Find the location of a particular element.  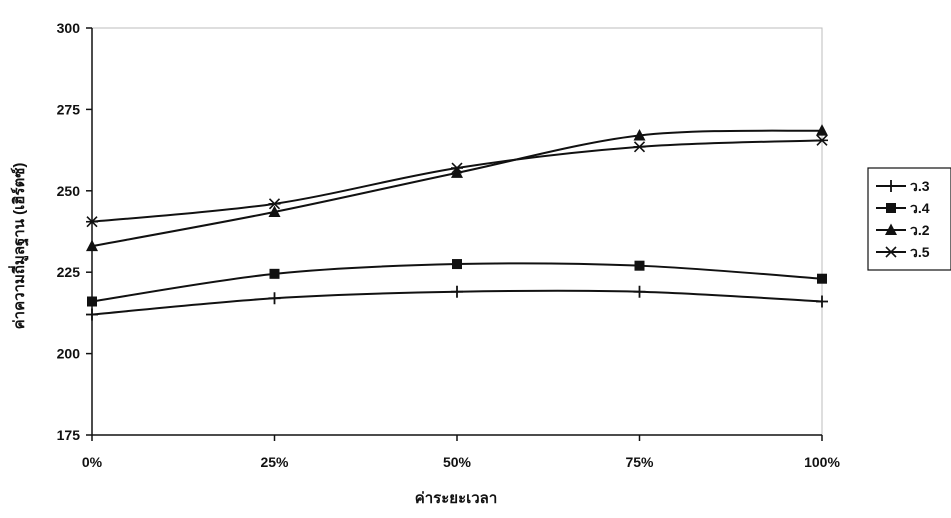

y-tick-label: 225 is located at coordinates (69, 272).